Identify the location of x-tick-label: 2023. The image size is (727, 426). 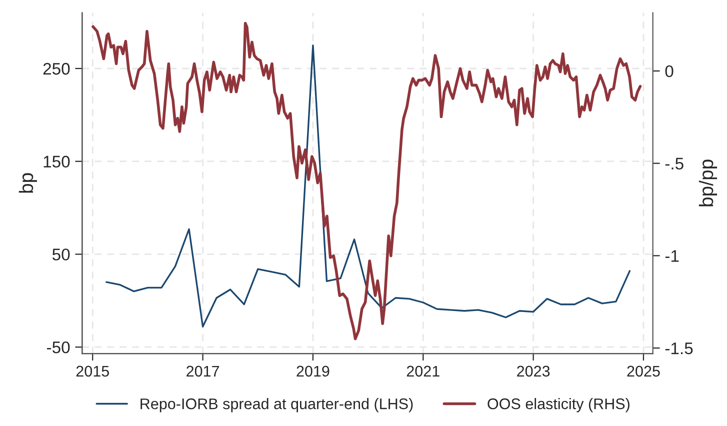
(533, 371).